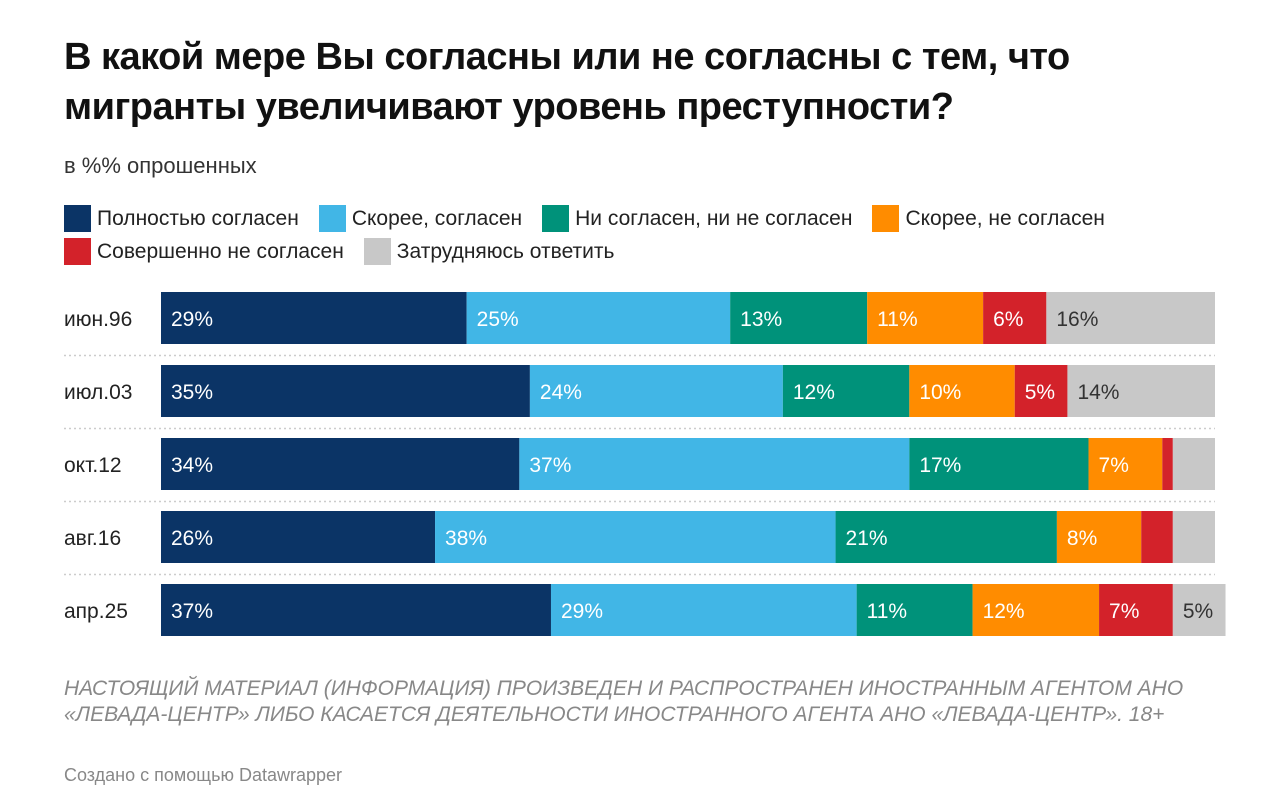 The height and width of the screenshot is (809, 1280). What do you see at coordinates (714, 218) in the screenshot?
I see `legend-label: Ни согласен, ни не согласен` at bounding box center [714, 218].